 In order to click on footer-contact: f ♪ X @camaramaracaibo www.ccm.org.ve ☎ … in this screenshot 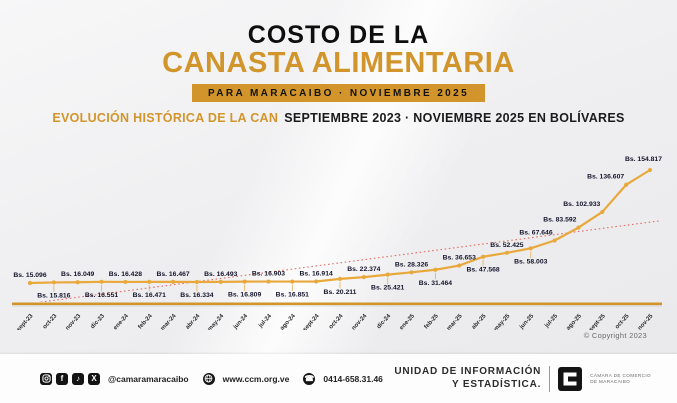, I will do `click(216, 378)`.